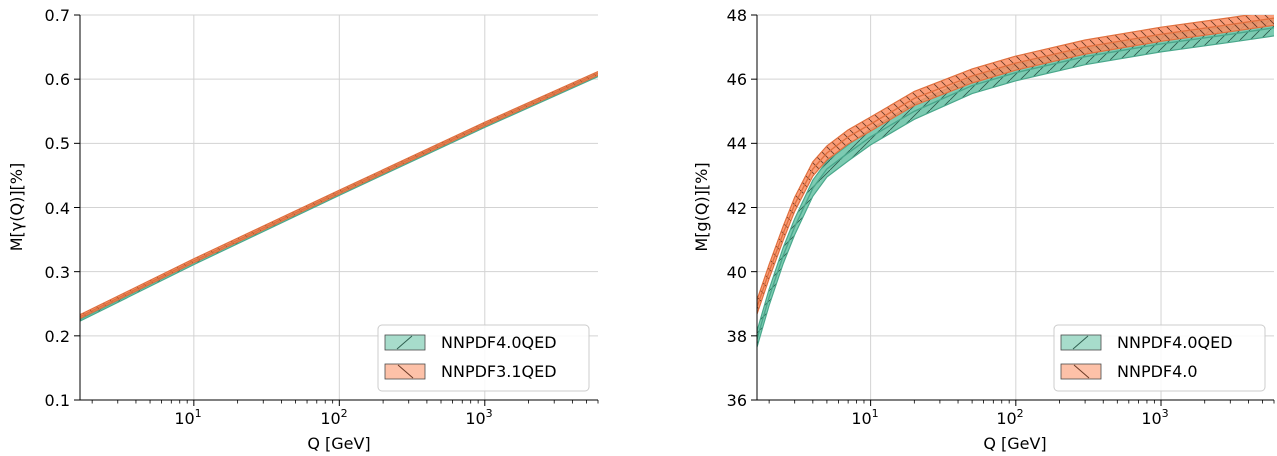 The height and width of the screenshot is (456, 1277). I want to click on gluon-legend: NNPDF4.0QED NNPDF4.0, so click(1159, 358).